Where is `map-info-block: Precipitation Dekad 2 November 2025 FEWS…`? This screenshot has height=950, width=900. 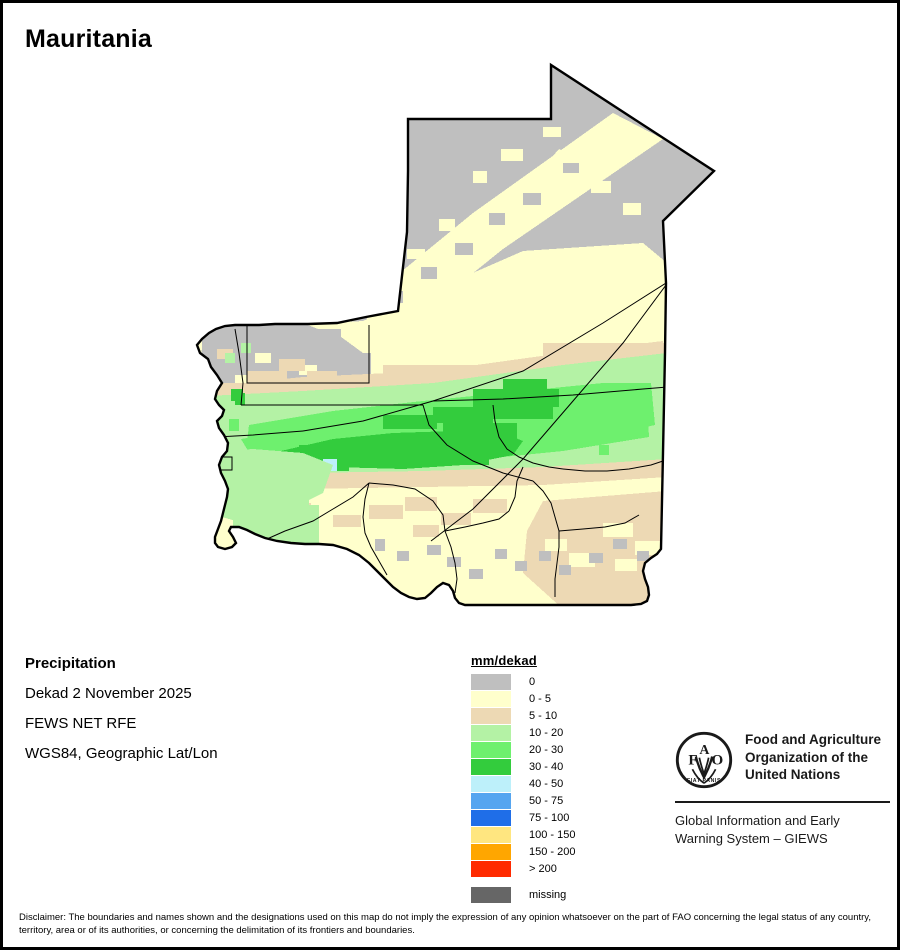 map-info-block: Precipitation Dekad 2 November 2025 FEWS… is located at coordinates (121, 715).